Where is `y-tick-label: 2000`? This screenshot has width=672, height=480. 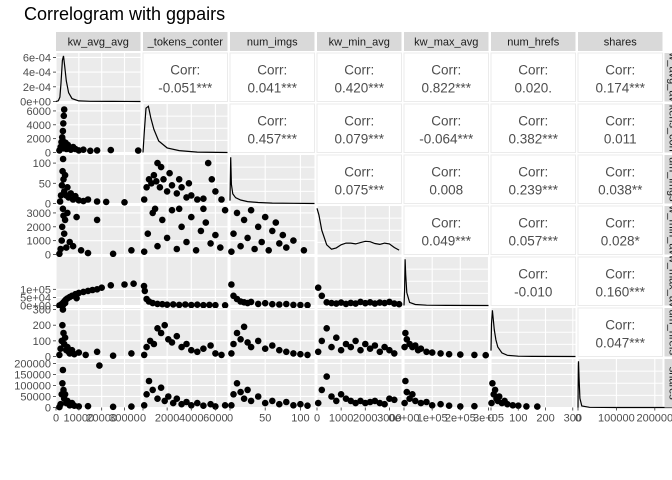
y-tick-label: 2000 is located at coordinates (39, 140).